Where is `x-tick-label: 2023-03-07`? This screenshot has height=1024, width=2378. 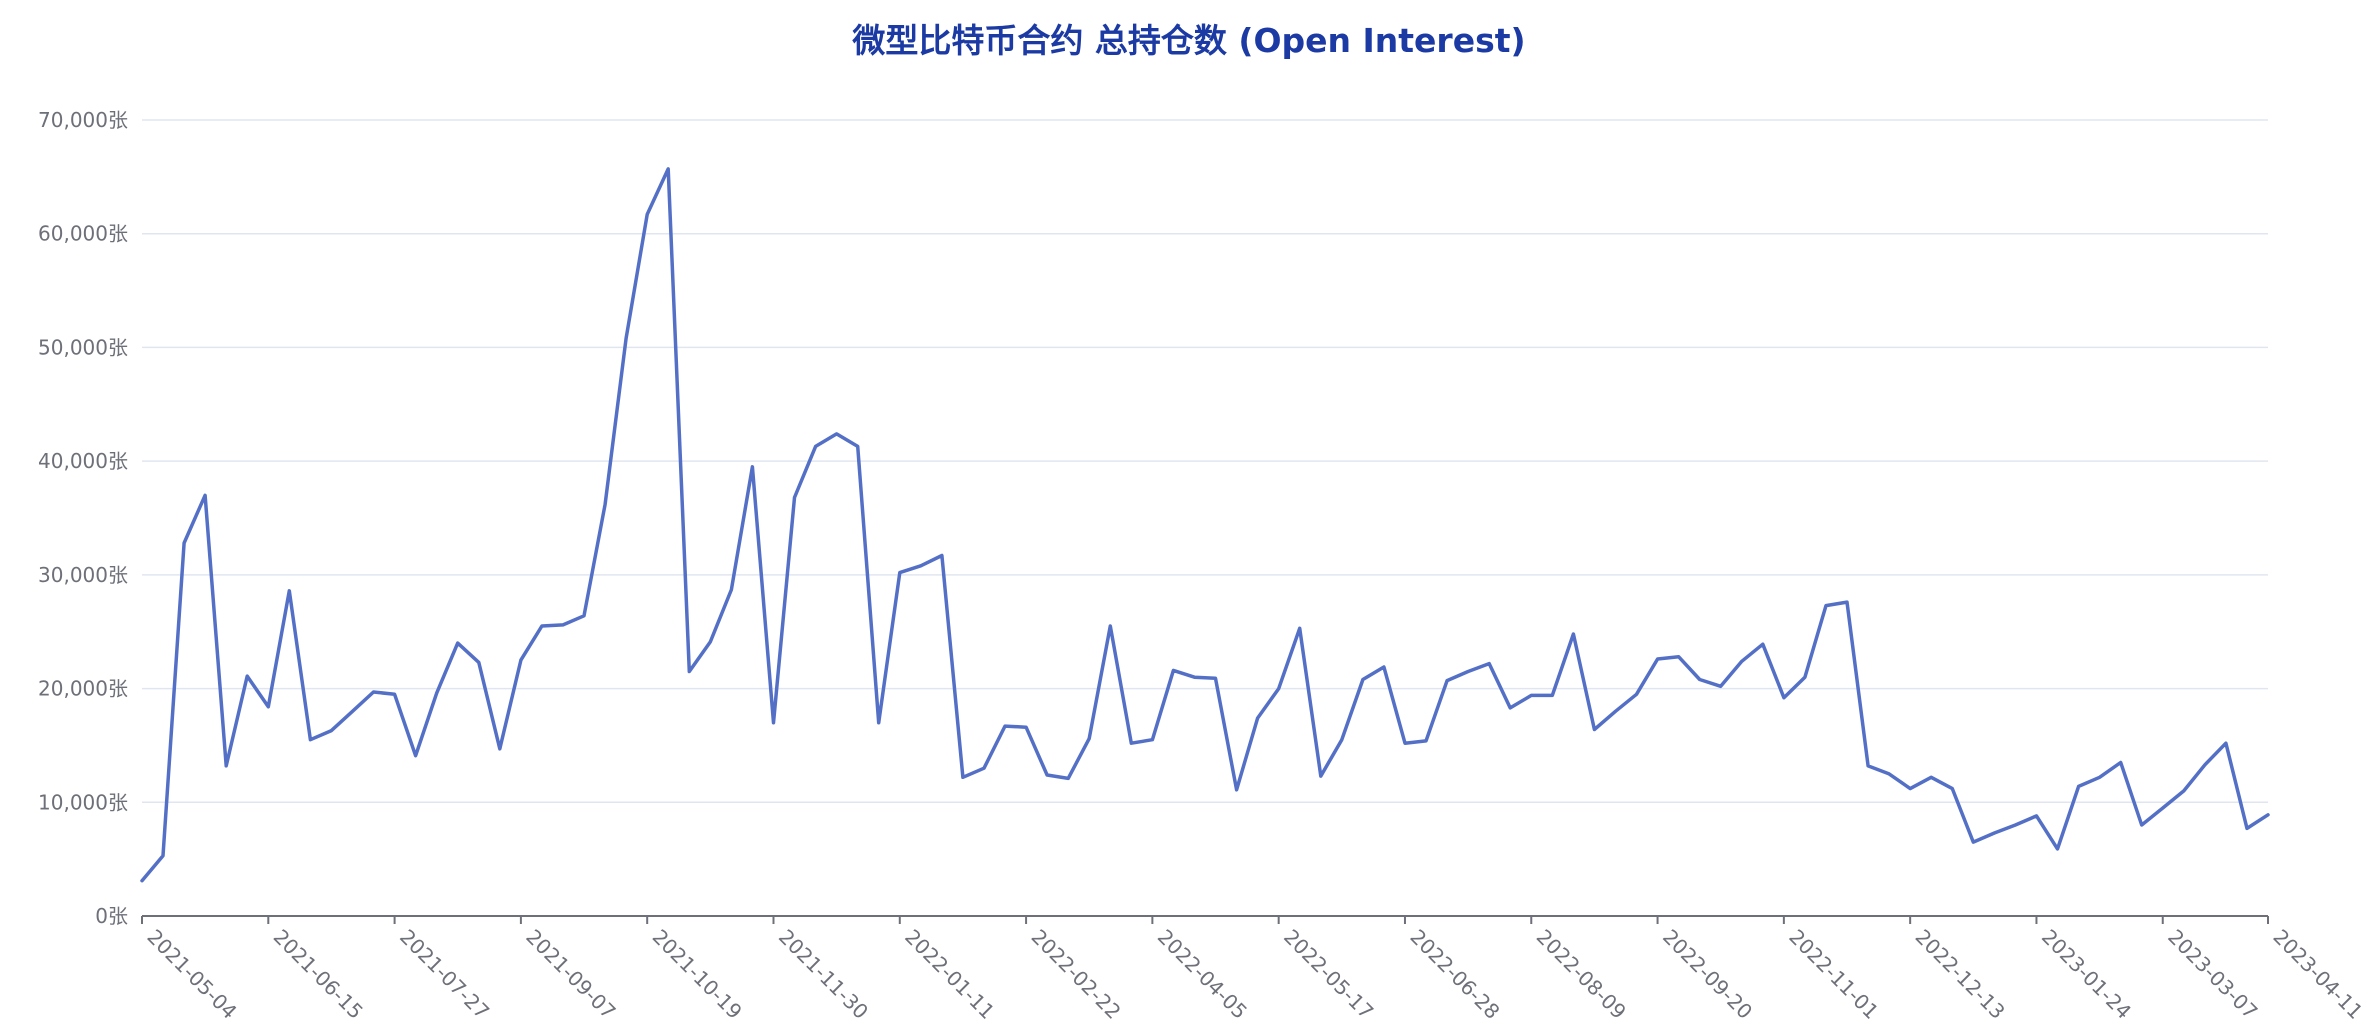
x-tick-label: 2023-03-07 is located at coordinates (2212, 974).